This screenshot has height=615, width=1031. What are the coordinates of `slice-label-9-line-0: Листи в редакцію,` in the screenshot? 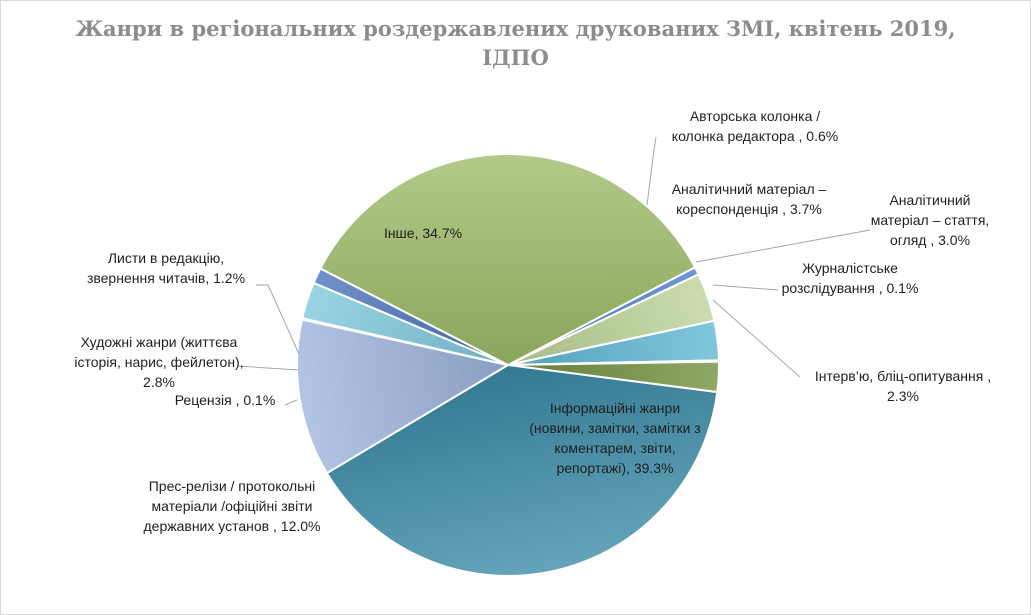 It's located at (166, 258).